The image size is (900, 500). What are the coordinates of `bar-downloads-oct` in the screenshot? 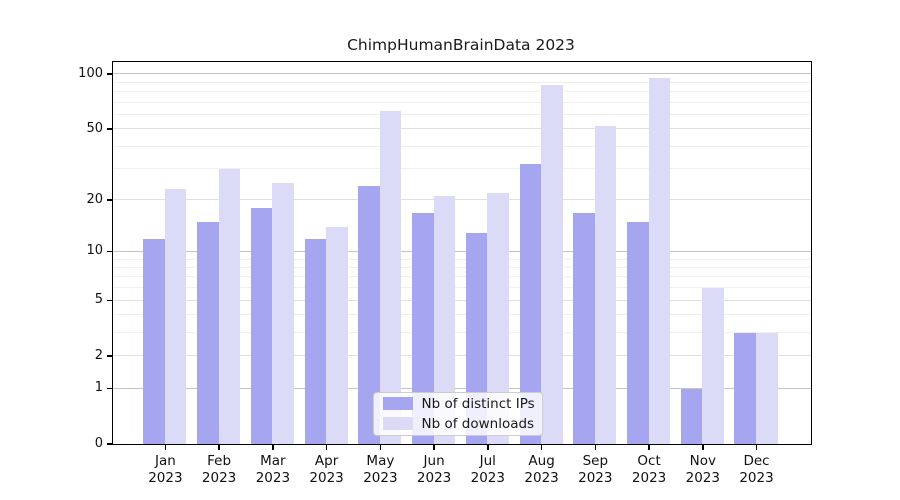 It's located at (659, 261).